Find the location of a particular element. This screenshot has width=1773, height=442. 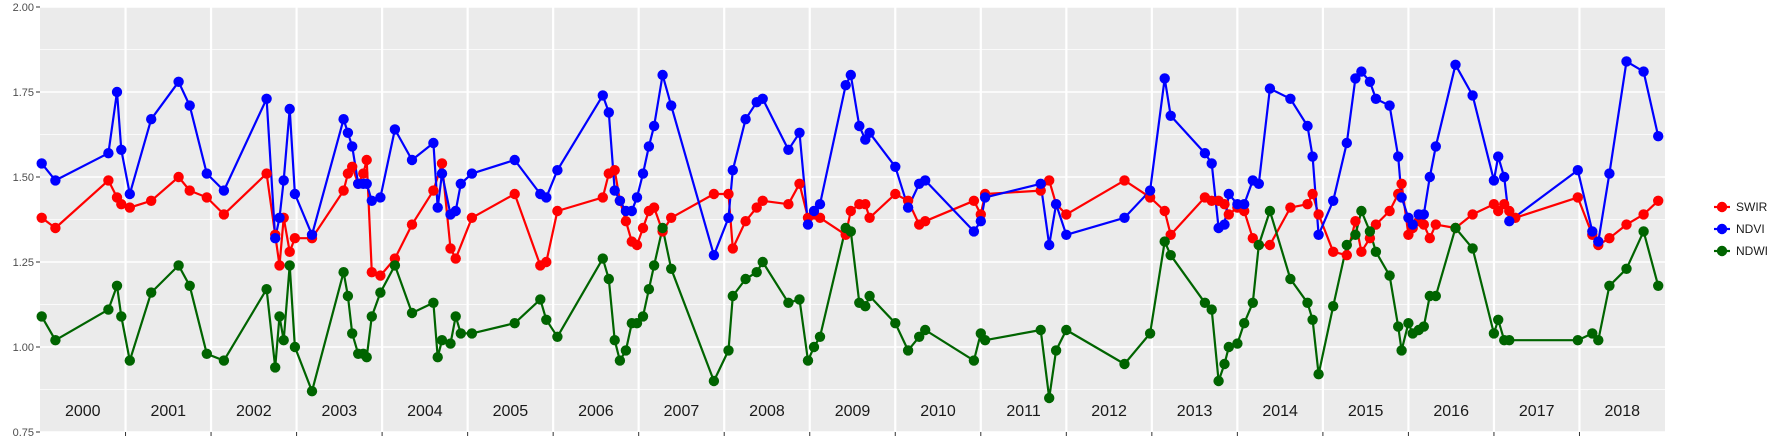

year-label: 2002 is located at coordinates (254, 411).